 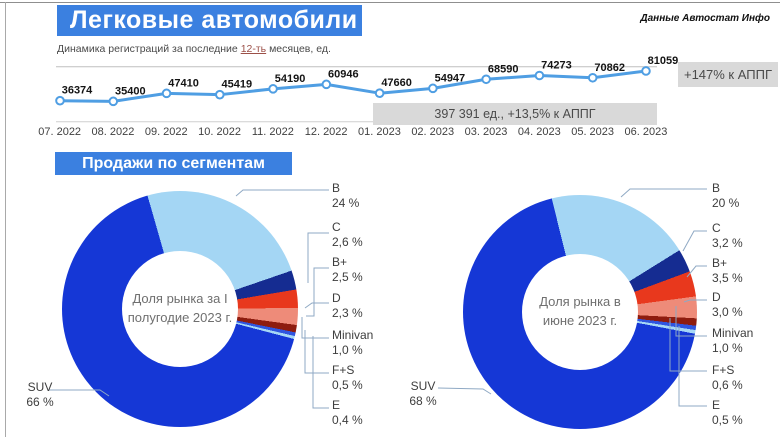 What do you see at coordinates (347, 242) in the screenshot?
I see `segment-value: 2,6 %` at bounding box center [347, 242].